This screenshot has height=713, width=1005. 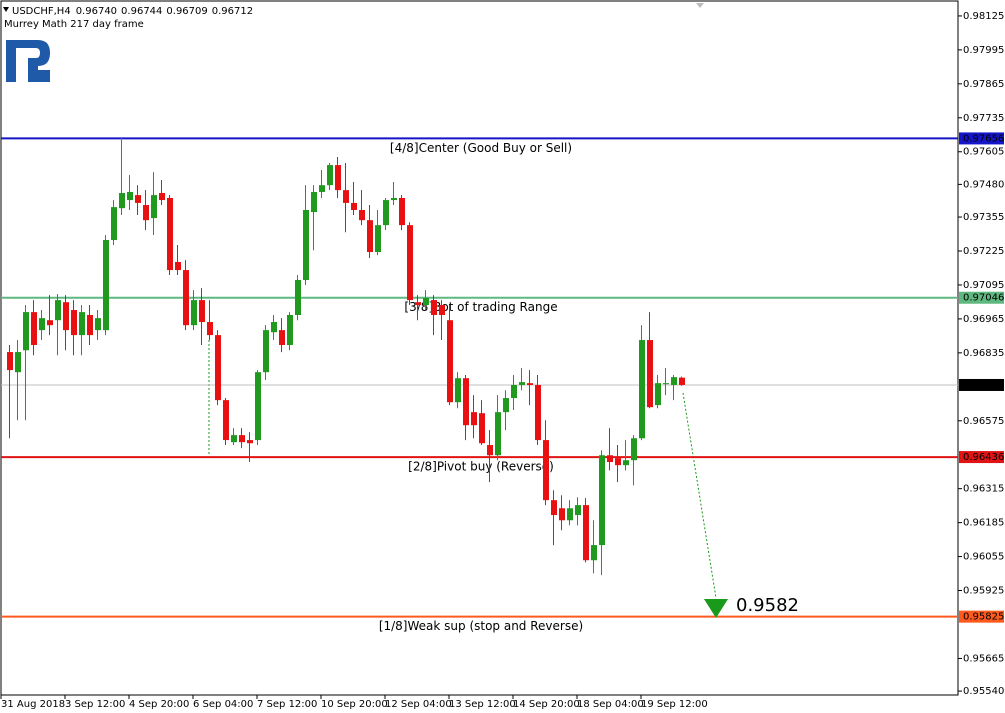 What do you see at coordinates (700, 5) in the screenshot?
I see `shift-marker` at bounding box center [700, 5].